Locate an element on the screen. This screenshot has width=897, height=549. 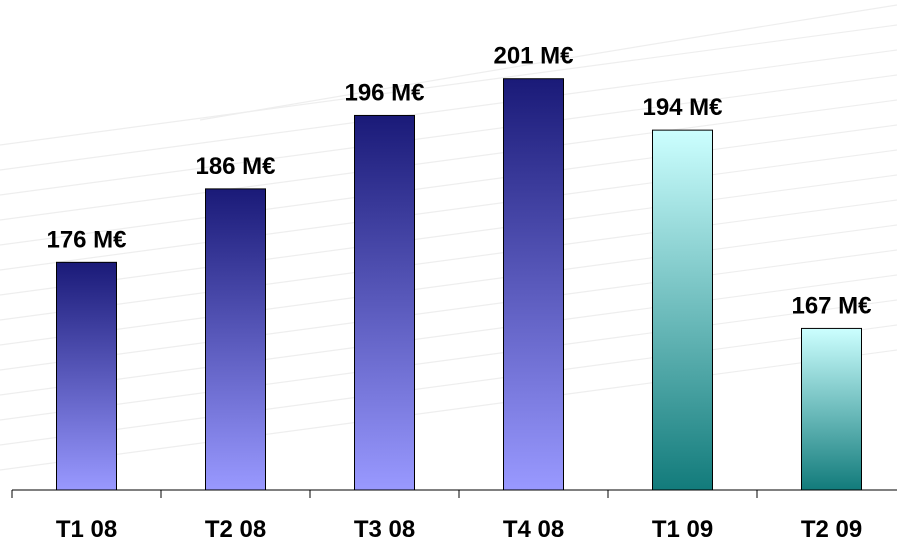
x-axis-tick-labels: T1 08 T2 08 T3 08 T4 08 T1 09 T2 09 is located at coordinates (459, 529).